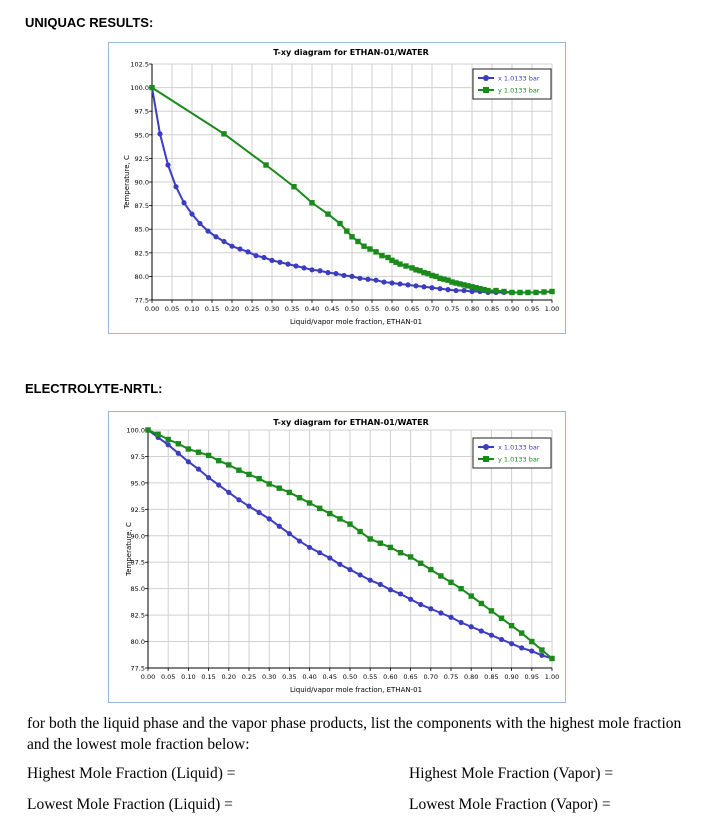 Image resolution: width=714 pixels, height=836 pixels. What do you see at coordinates (252, 309) in the screenshot?
I see `x-tick-label: 0.25` at bounding box center [252, 309].